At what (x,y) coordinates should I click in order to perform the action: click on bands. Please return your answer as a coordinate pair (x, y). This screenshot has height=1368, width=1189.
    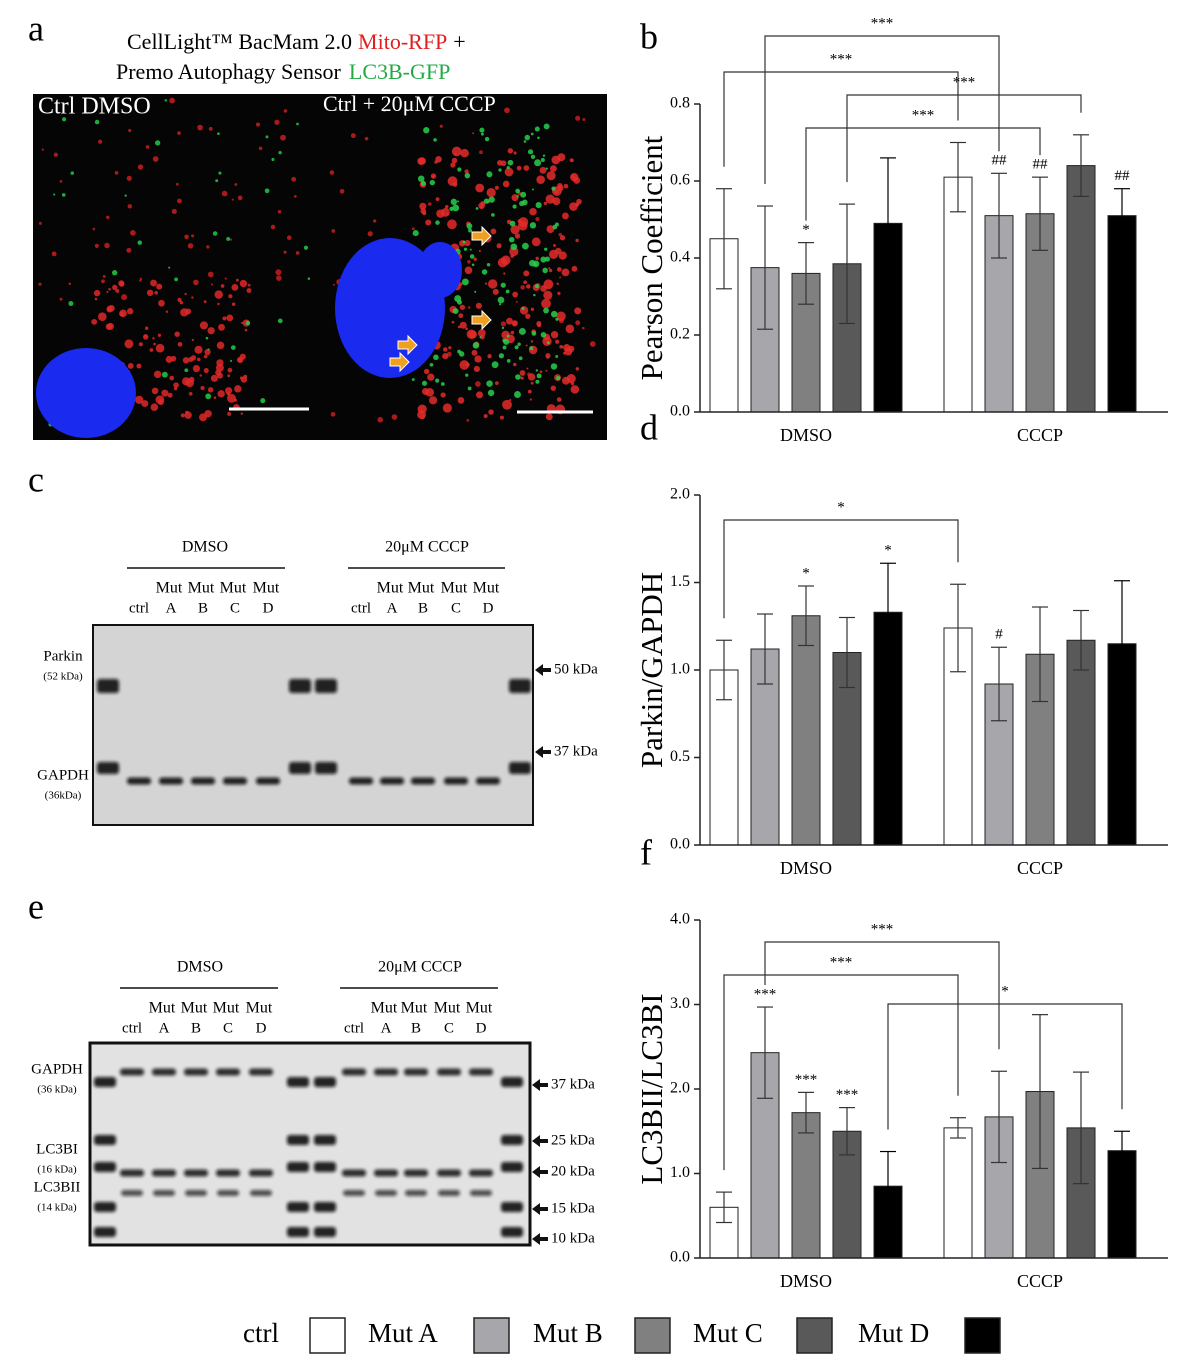
    Looking at the image, I should click on (314, 732).